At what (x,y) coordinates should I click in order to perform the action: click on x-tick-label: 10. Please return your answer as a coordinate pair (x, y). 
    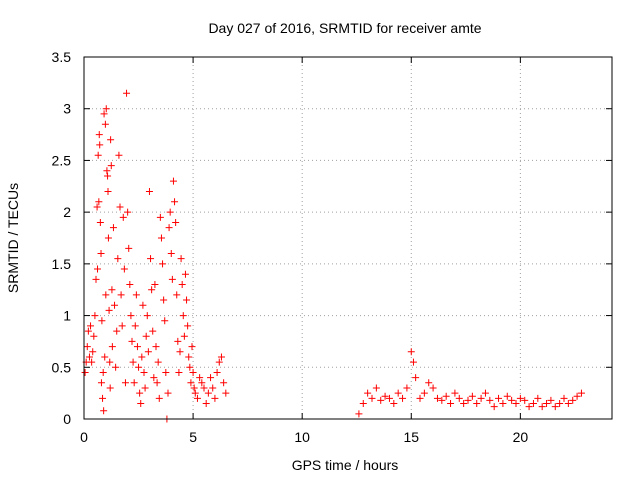
    Looking at the image, I should click on (302, 437).